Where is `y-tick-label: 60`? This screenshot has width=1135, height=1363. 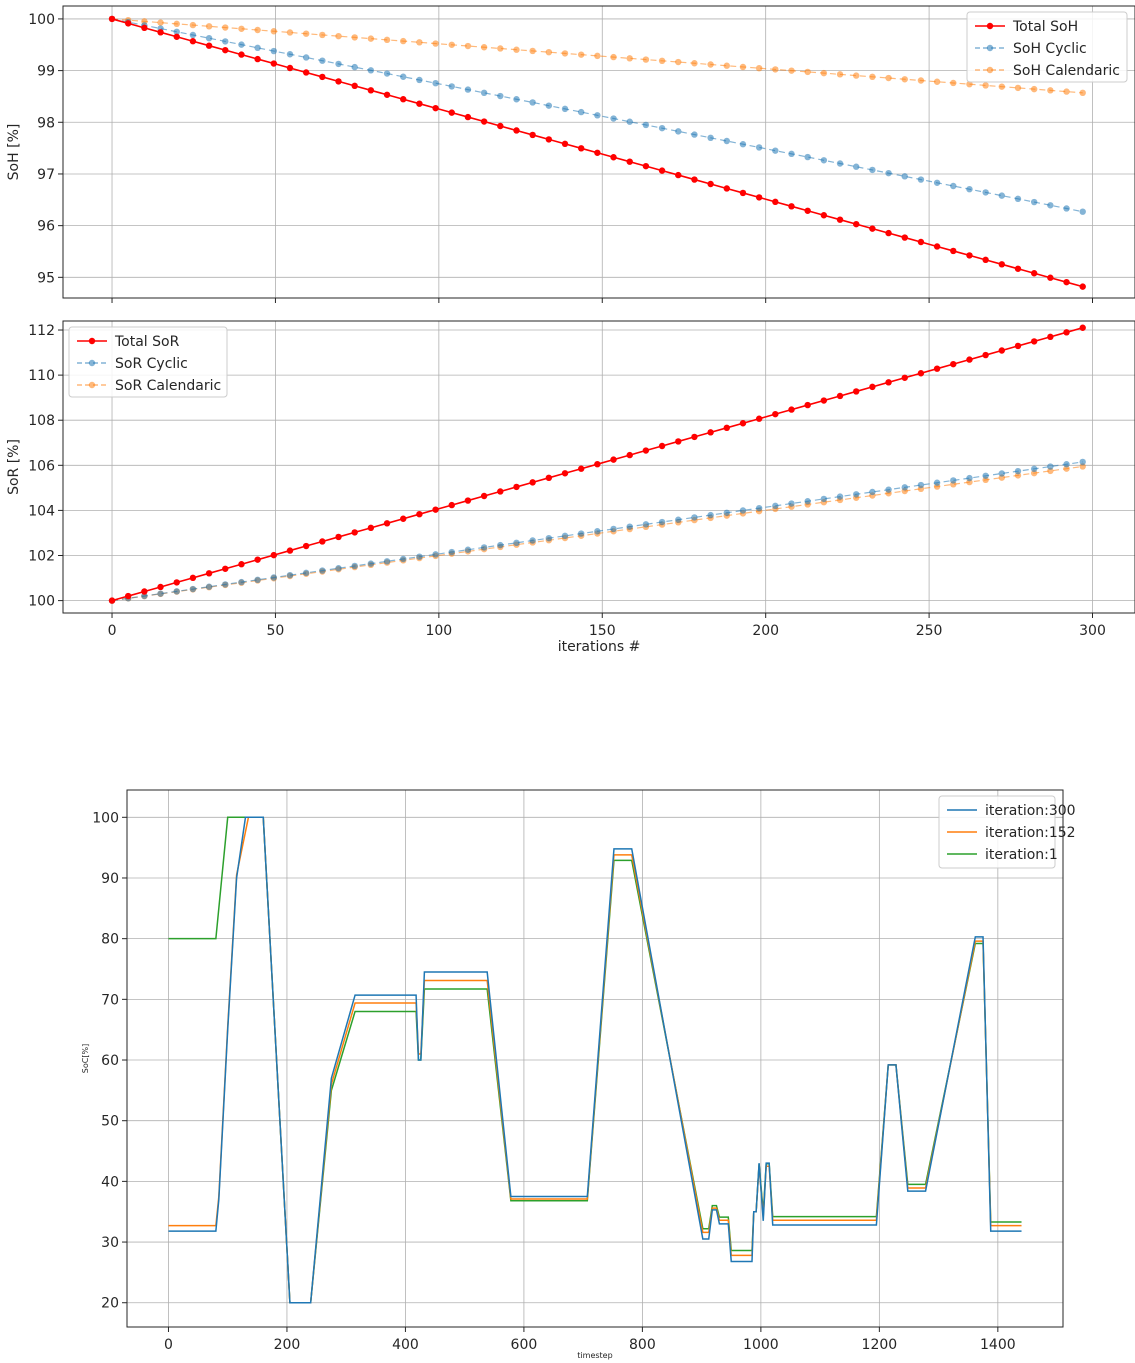
y-tick-label: 60 is located at coordinates (110, 1061).